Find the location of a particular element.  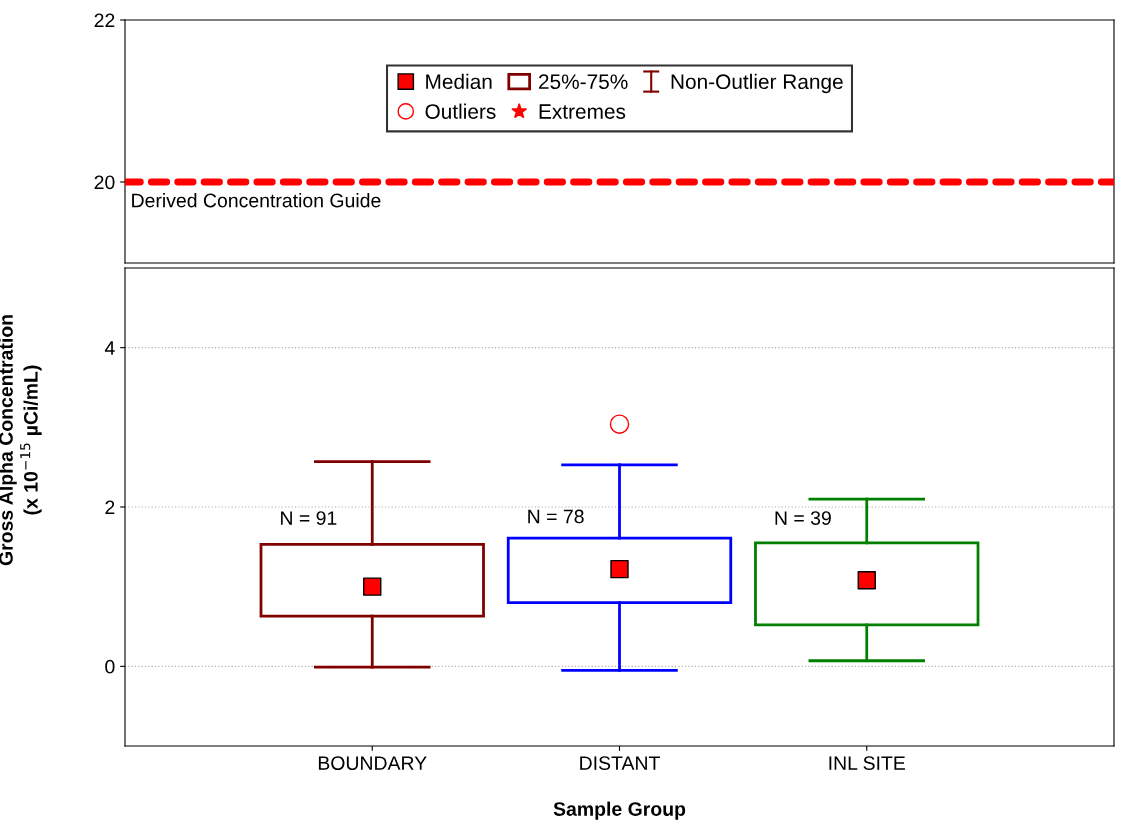

x-tick-label: DISTANT is located at coordinates (620, 763).